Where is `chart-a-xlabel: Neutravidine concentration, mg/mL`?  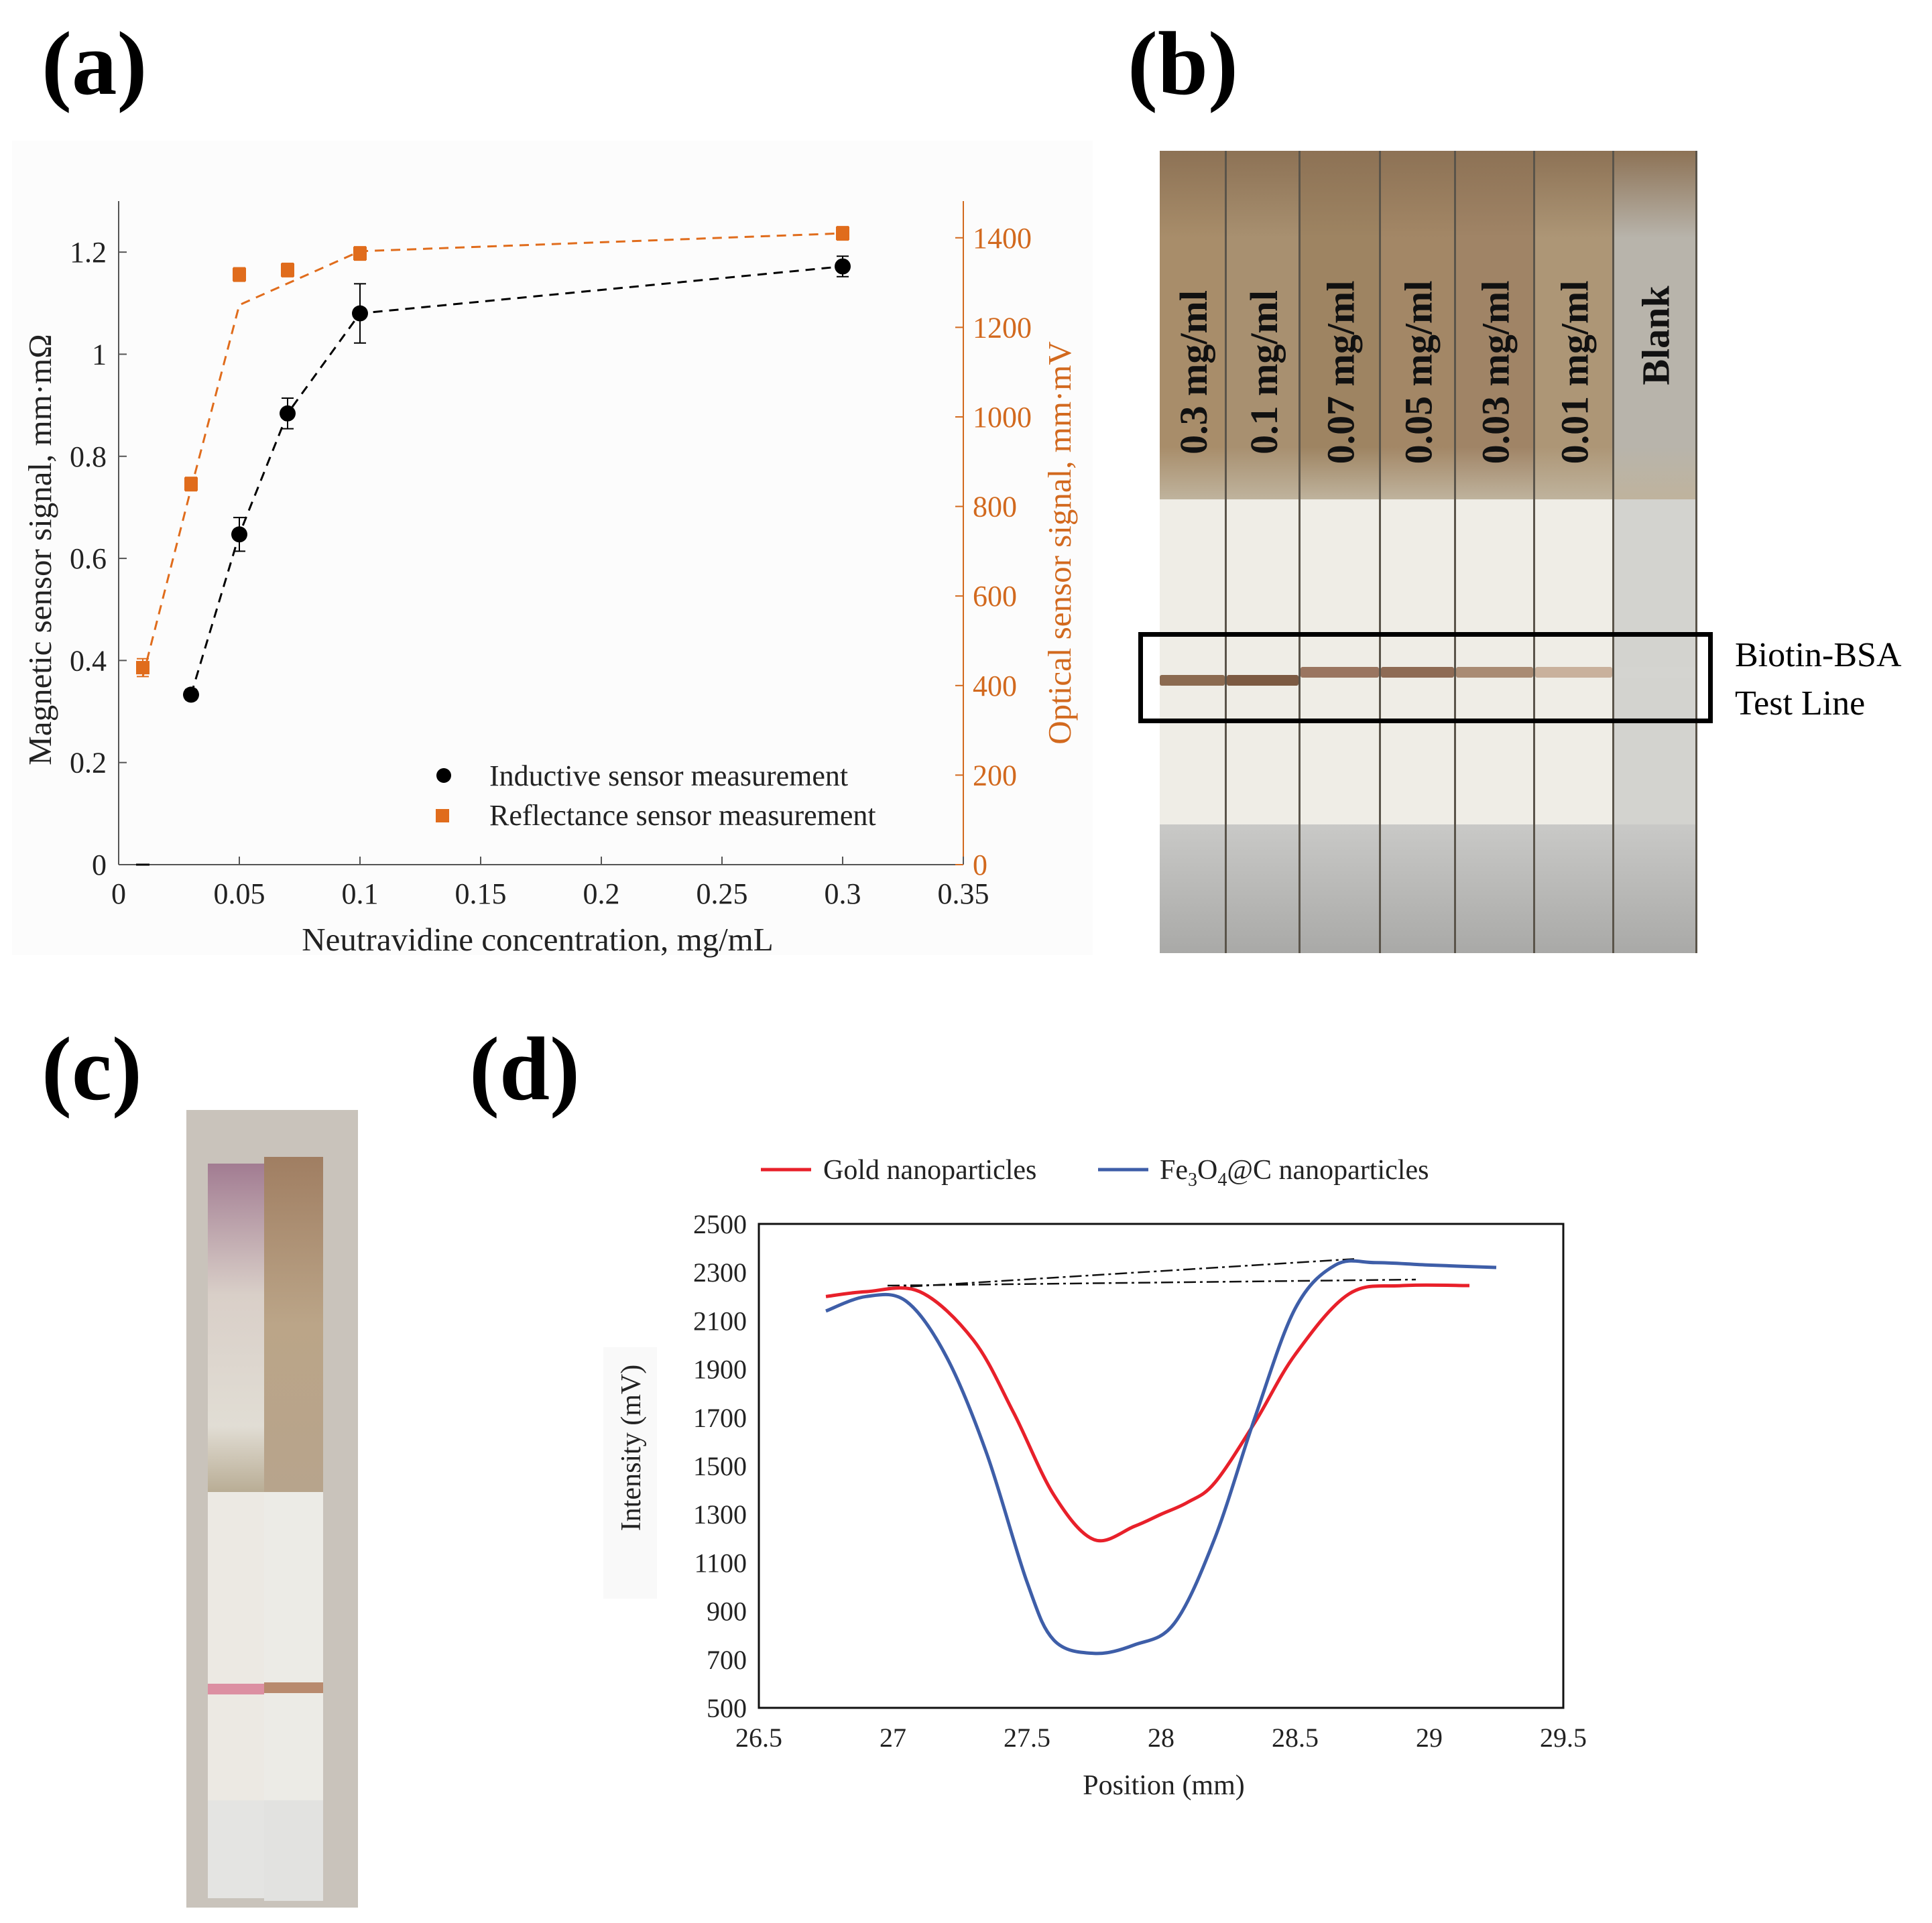 chart-a-xlabel: Neutravidine concentration, mg/mL is located at coordinates (537, 939).